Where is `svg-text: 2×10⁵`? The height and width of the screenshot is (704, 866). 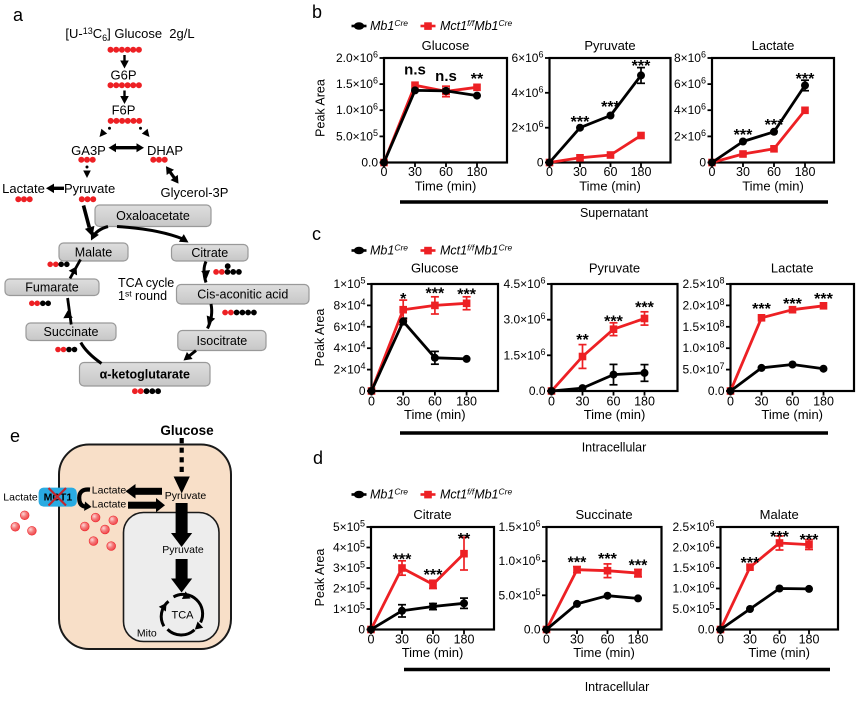
svg-text: 2×10⁵ is located at coordinates (349, 588).